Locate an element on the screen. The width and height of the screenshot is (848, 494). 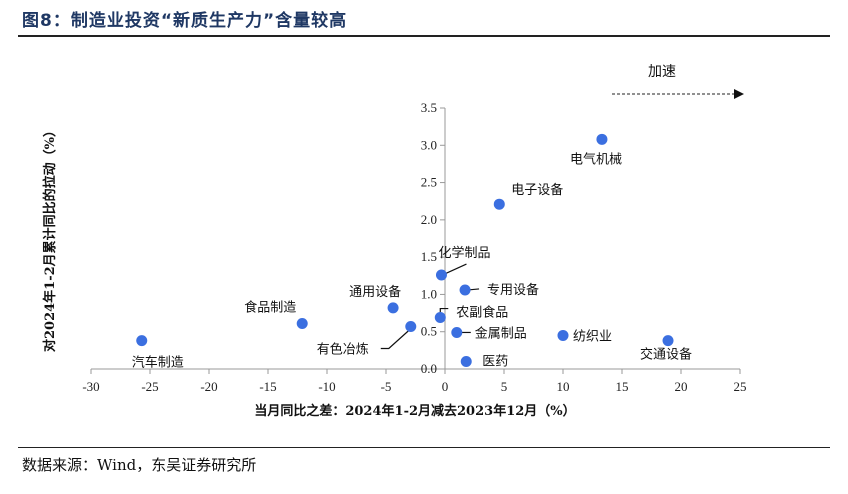
x-tick-label: 20 is located at coordinates (681, 386).